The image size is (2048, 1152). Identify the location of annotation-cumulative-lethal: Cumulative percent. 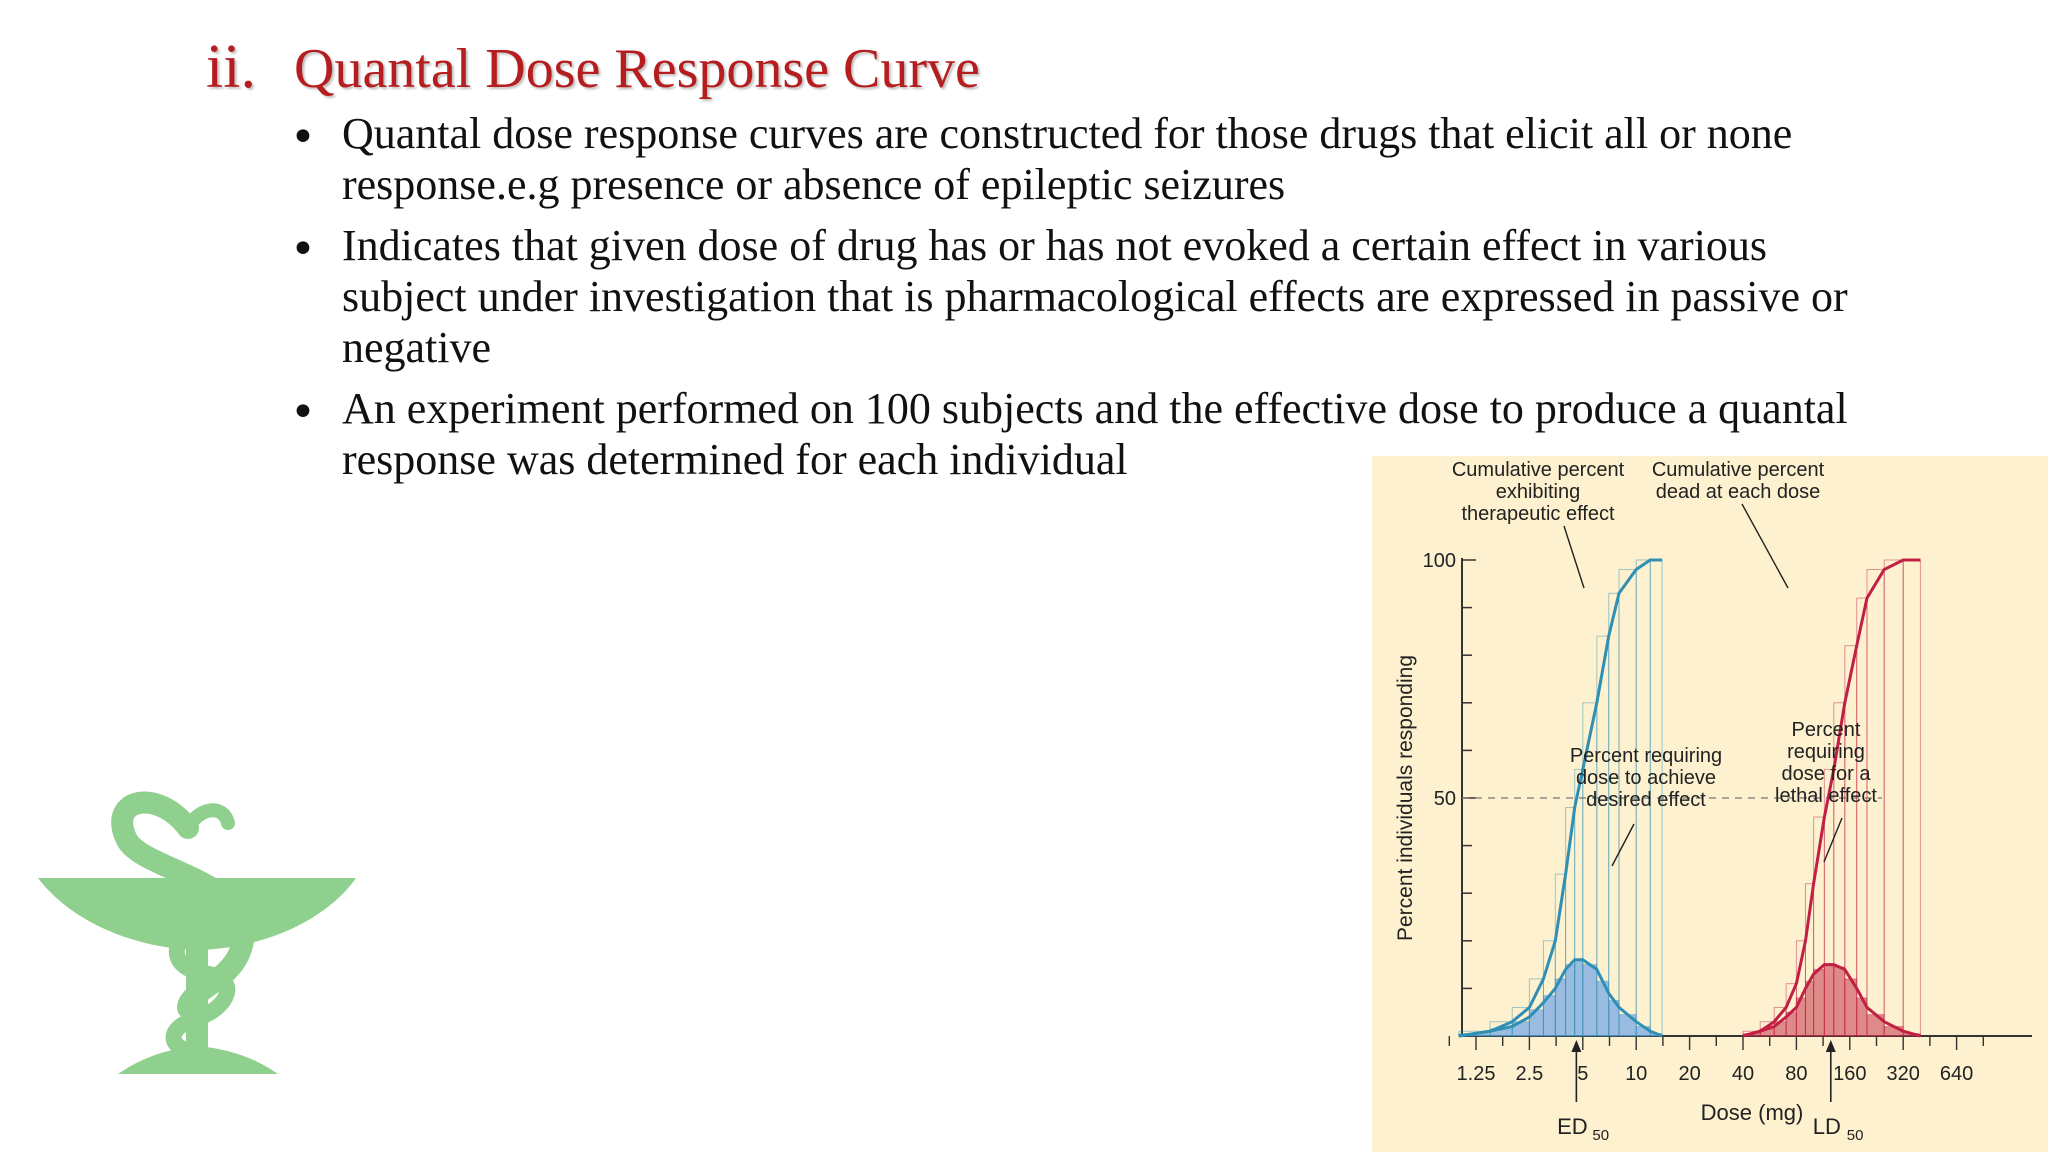
(1738, 470).